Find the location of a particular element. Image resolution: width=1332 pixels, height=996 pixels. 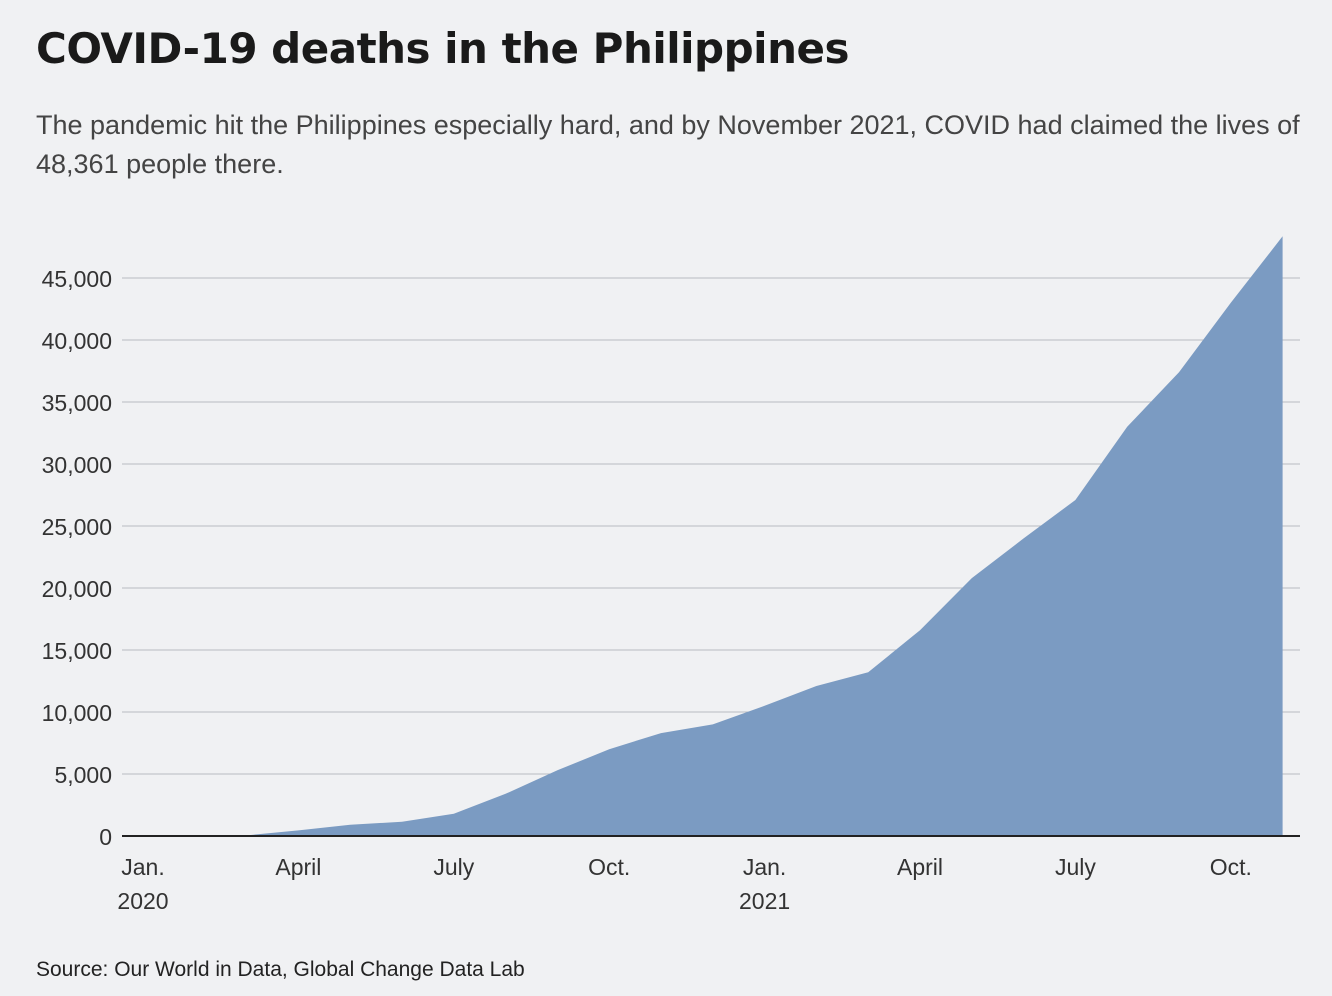

x-tick-year-label: 2021 is located at coordinates (764, 901).